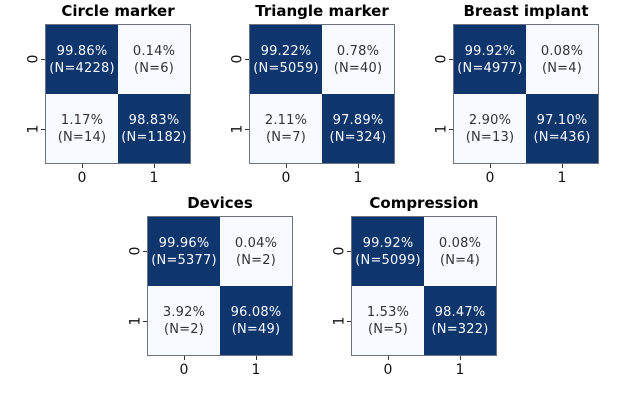  Describe the element at coordinates (388, 260) in the screenshot. I see `cell-count: (N=5099)` at that location.